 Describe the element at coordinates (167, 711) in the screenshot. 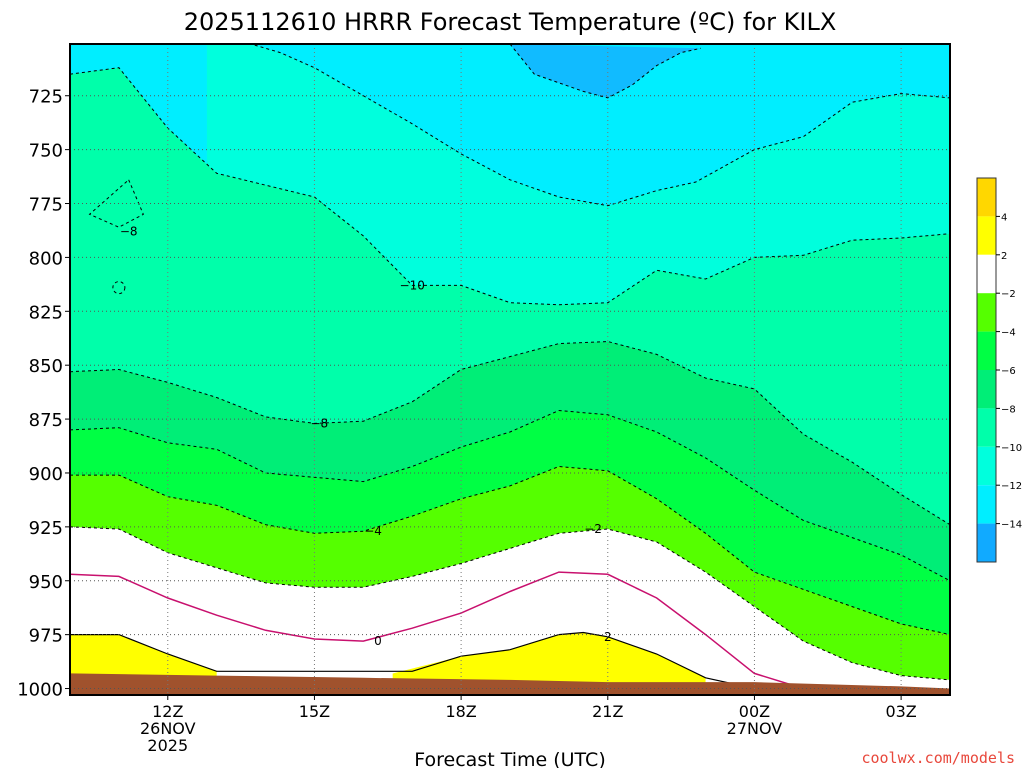

I see `x-tick-label: 12Z` at that location.